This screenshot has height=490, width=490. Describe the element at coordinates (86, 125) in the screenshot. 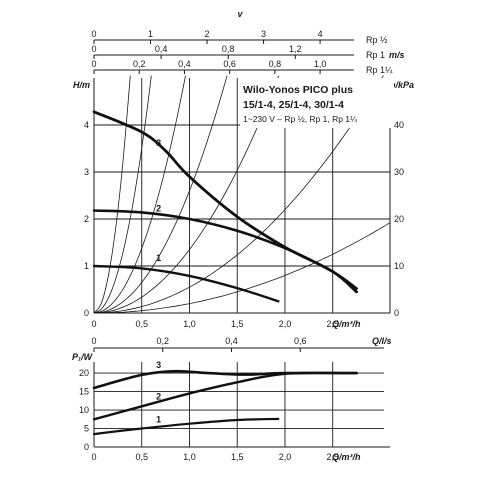

I see `y-tick-label: 4` at that location.